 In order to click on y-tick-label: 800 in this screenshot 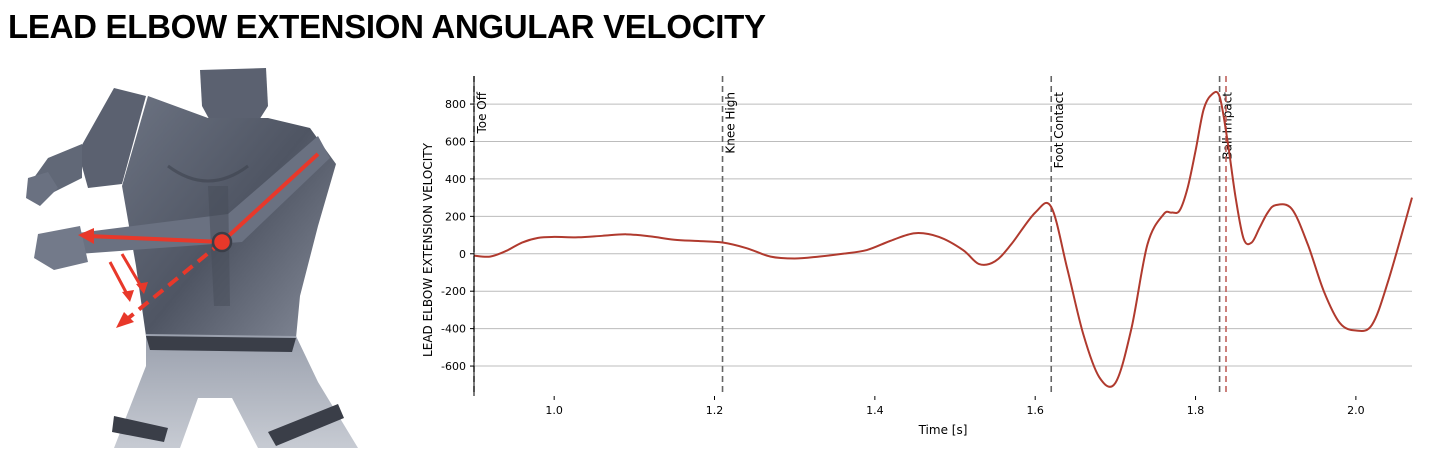, I will do `click(455, 104)`.